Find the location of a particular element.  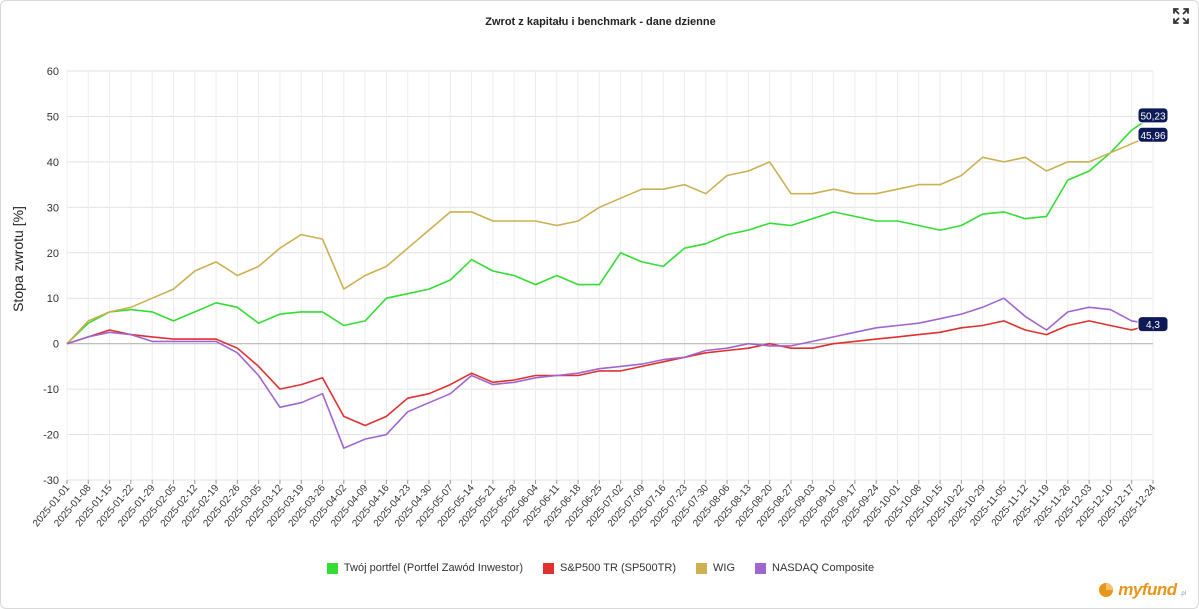

y-tick-label: 30 is located at coordinates (53, 208).